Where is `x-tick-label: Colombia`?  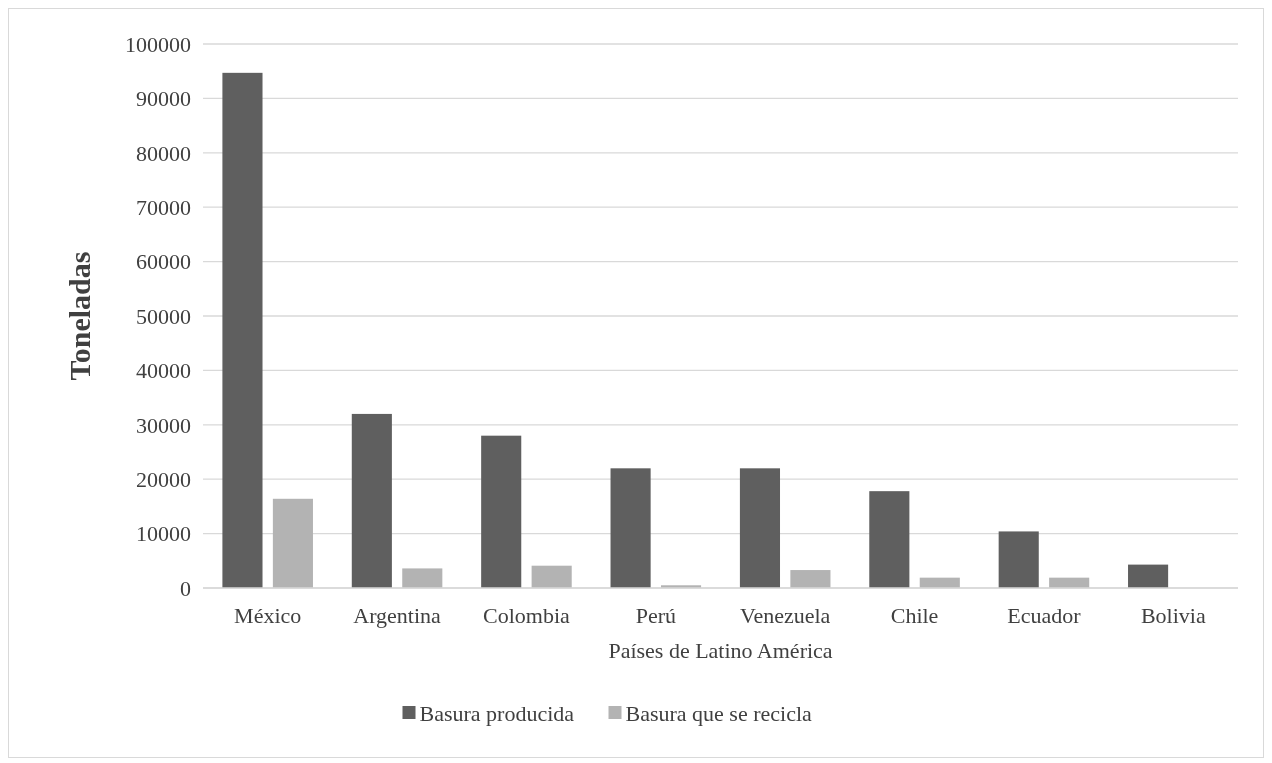 x-tick-label: Colombia is located at coordinates (527, 615).